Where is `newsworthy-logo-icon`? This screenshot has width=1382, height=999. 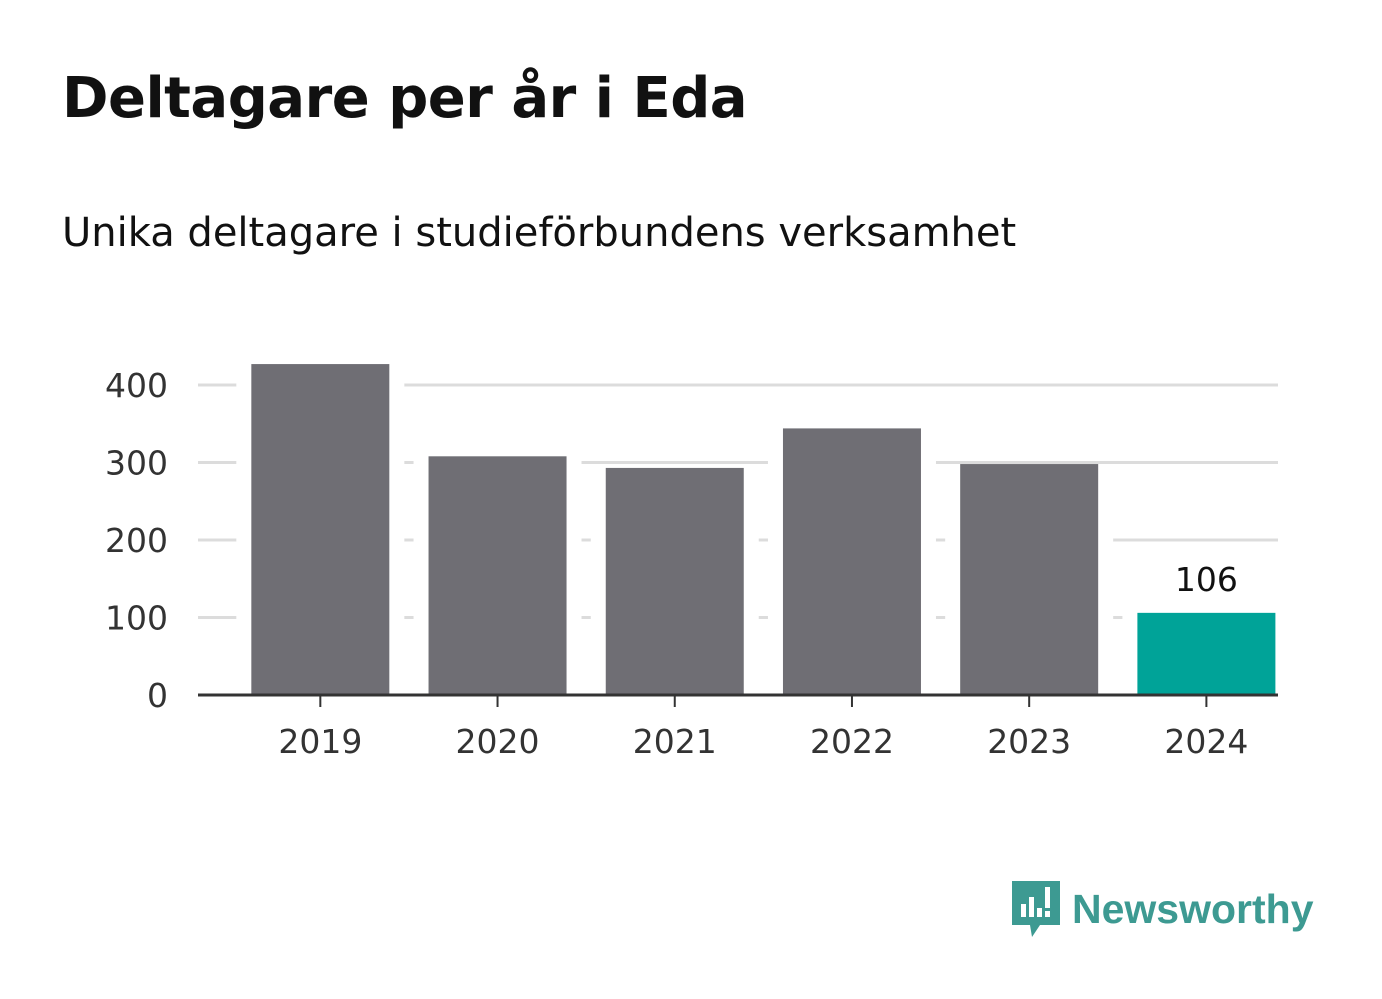 newsworthy-logo-icon is located at coordinates (1036, 909).